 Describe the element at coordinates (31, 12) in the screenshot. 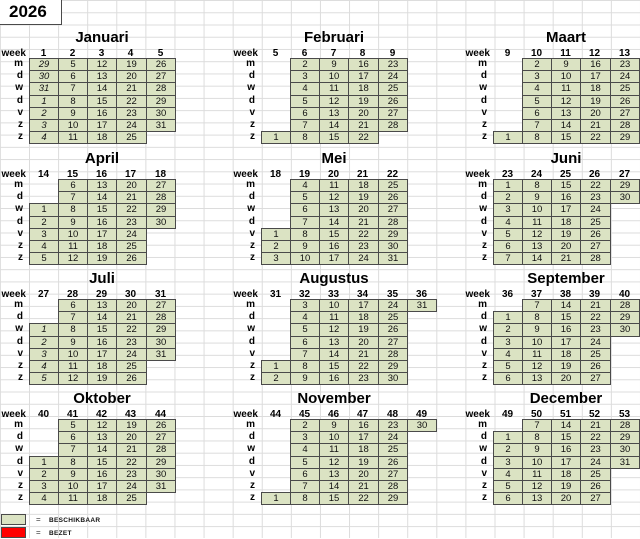

I see `year-cell: 2026` at that location.